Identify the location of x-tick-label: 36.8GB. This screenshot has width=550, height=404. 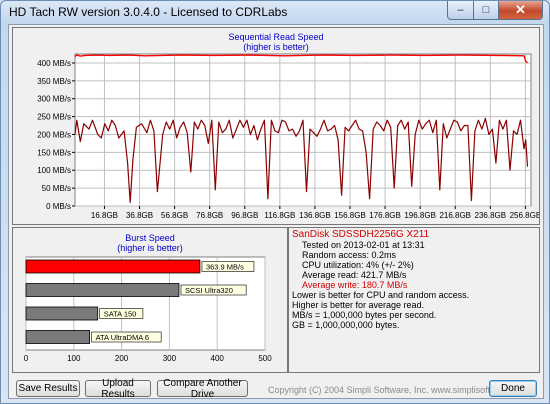
(139, 215).